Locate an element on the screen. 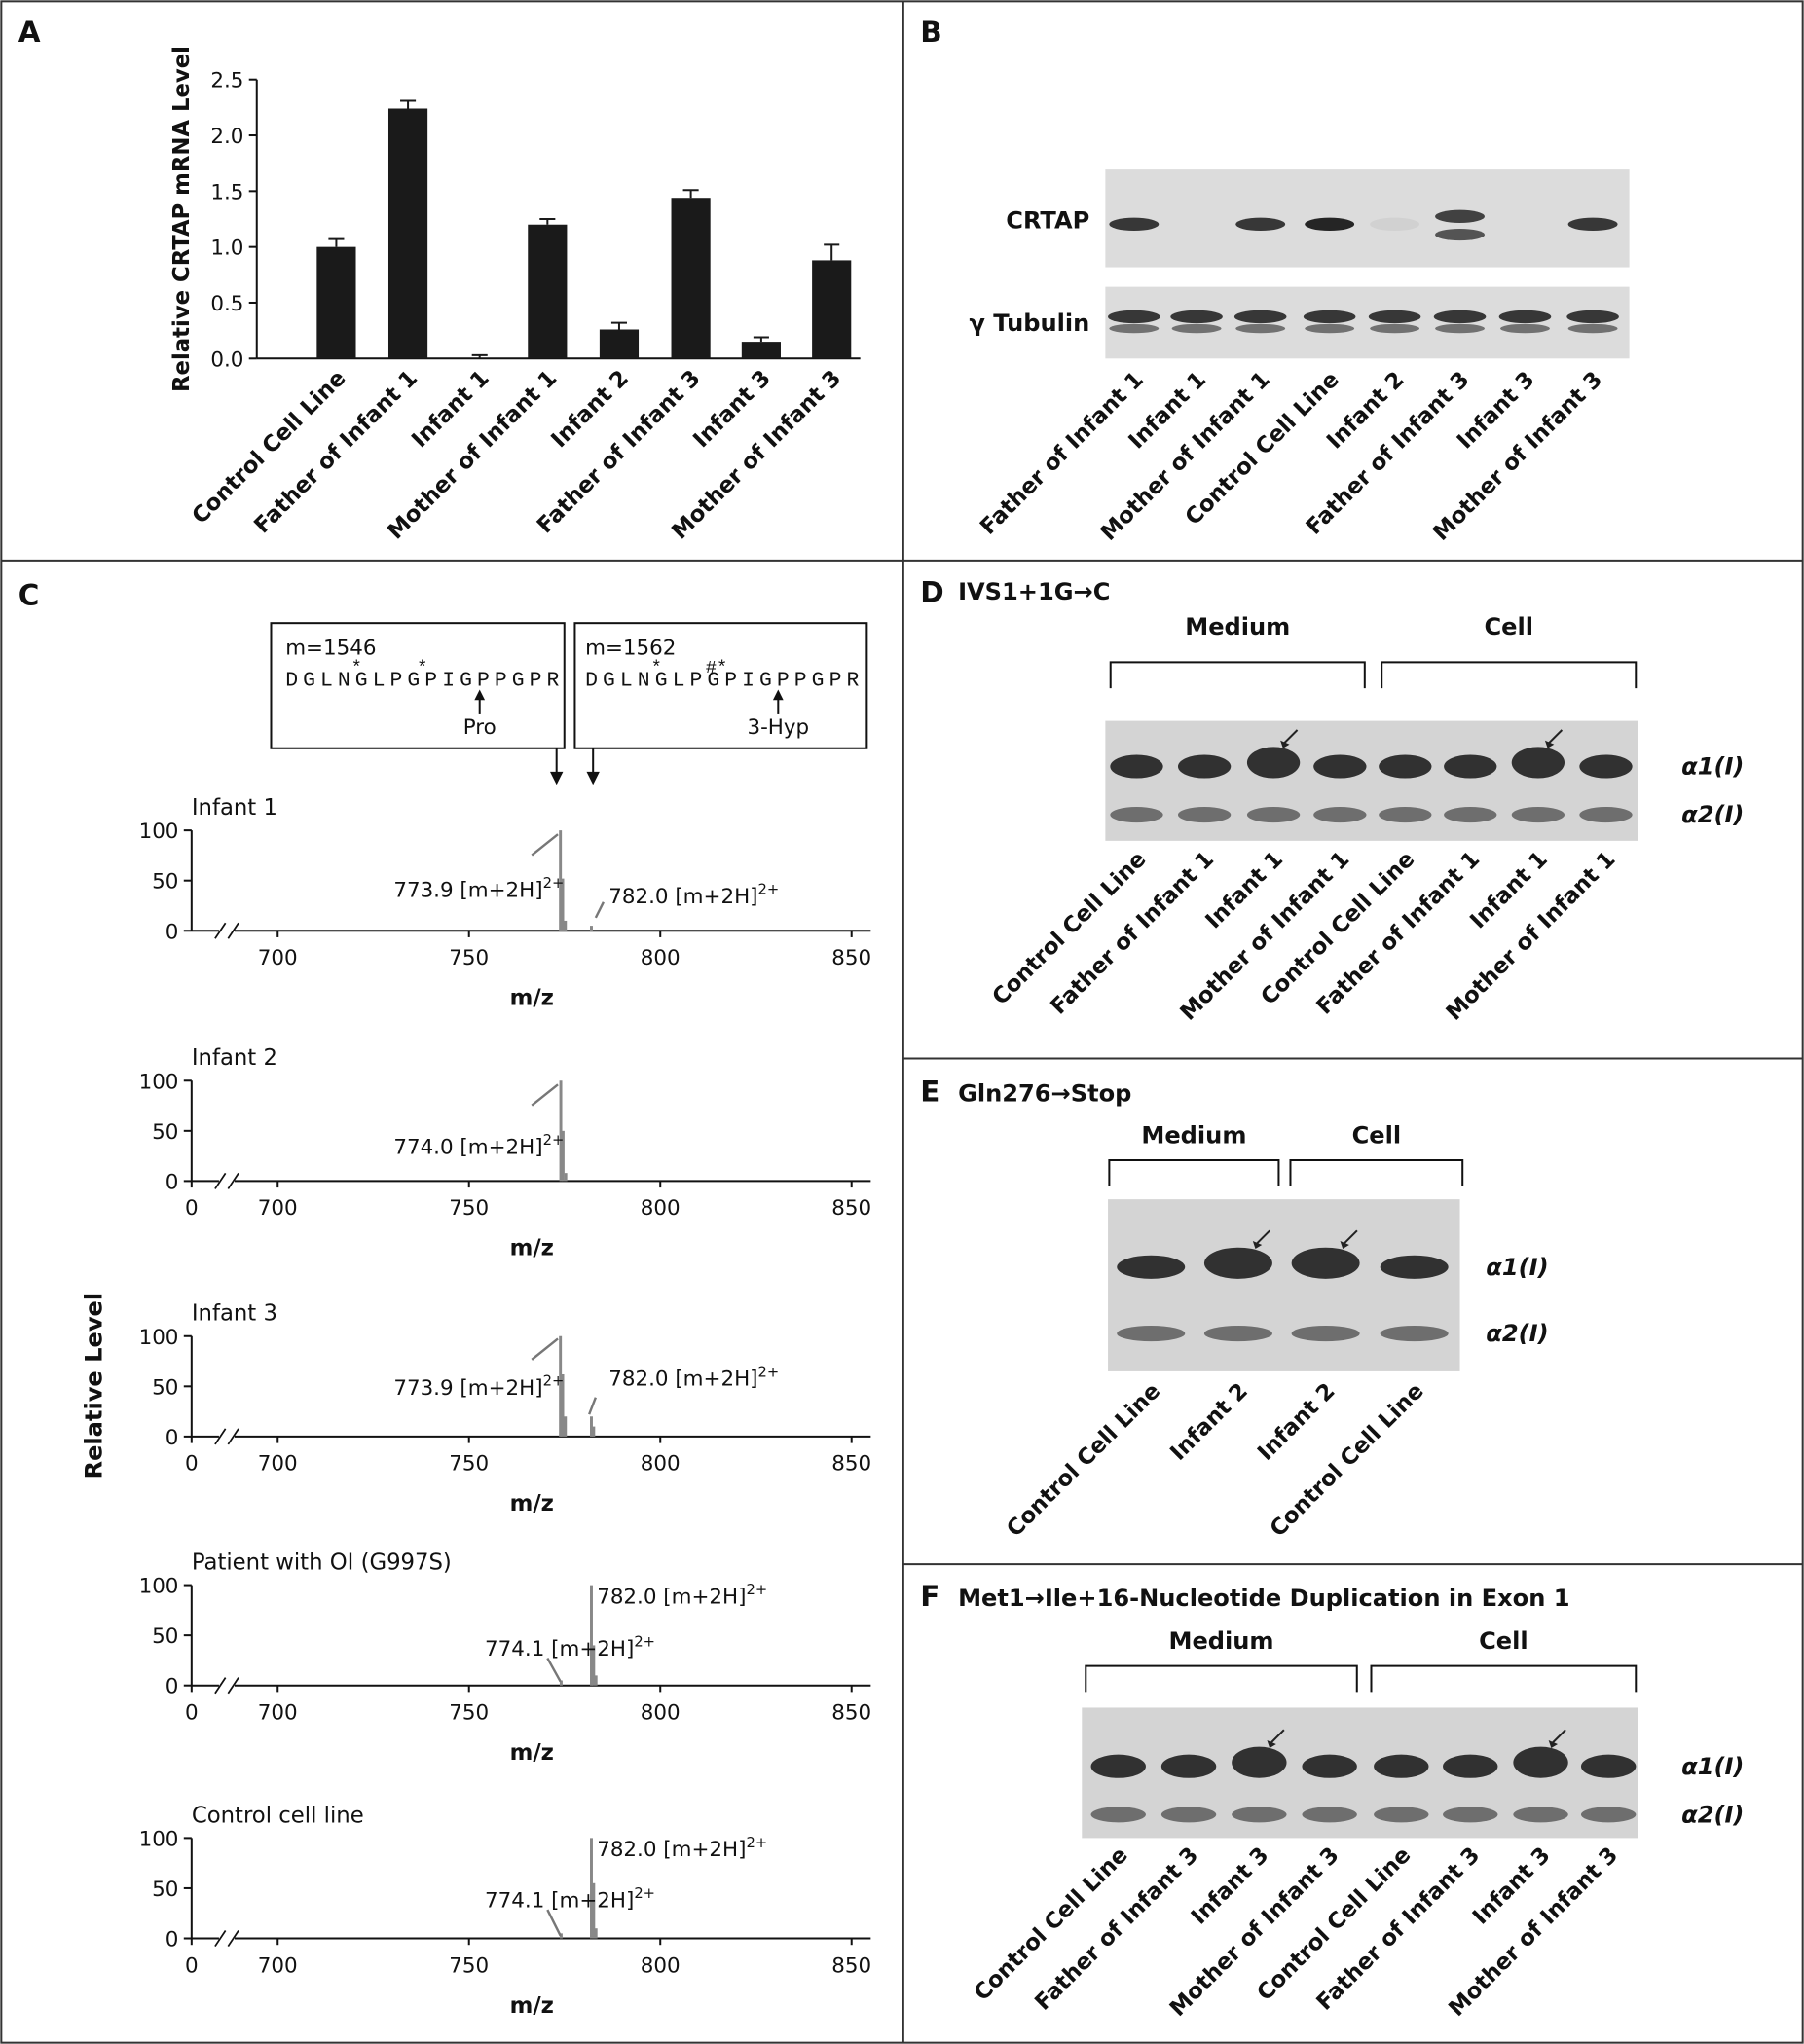 The width and height of the screenshot is (1804, 2044). peak-annotation: 773.9 [m+2H]2+ is located at coordinates (478, 1387).